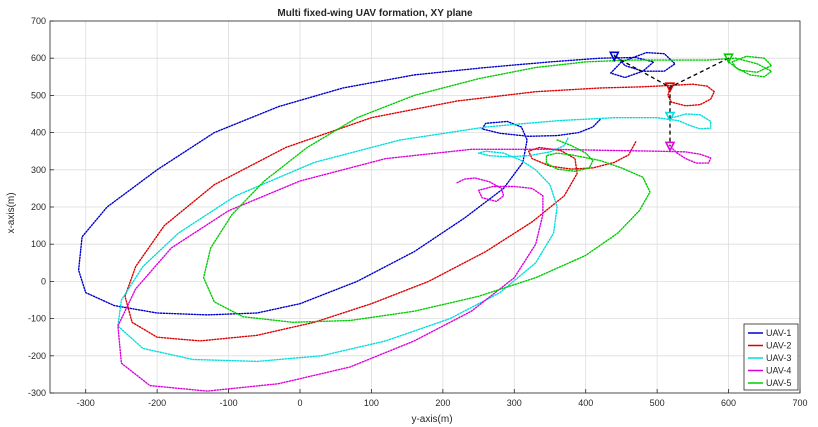  What do you see at coordinates (157, 403) in the screenshot?
I see `x-tick-label: -200` at bounding box center [157, 403].